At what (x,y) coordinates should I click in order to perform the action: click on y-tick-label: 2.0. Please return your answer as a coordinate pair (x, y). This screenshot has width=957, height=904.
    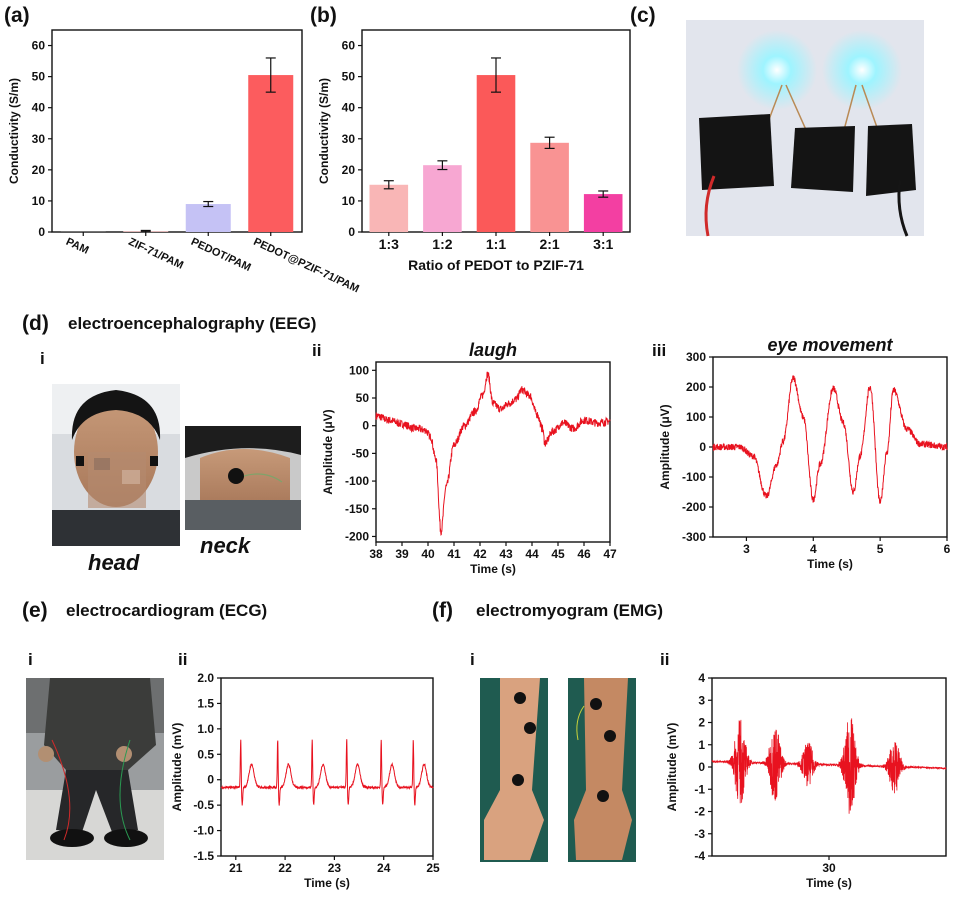
    Looking at the image, I should click on (205, 678).